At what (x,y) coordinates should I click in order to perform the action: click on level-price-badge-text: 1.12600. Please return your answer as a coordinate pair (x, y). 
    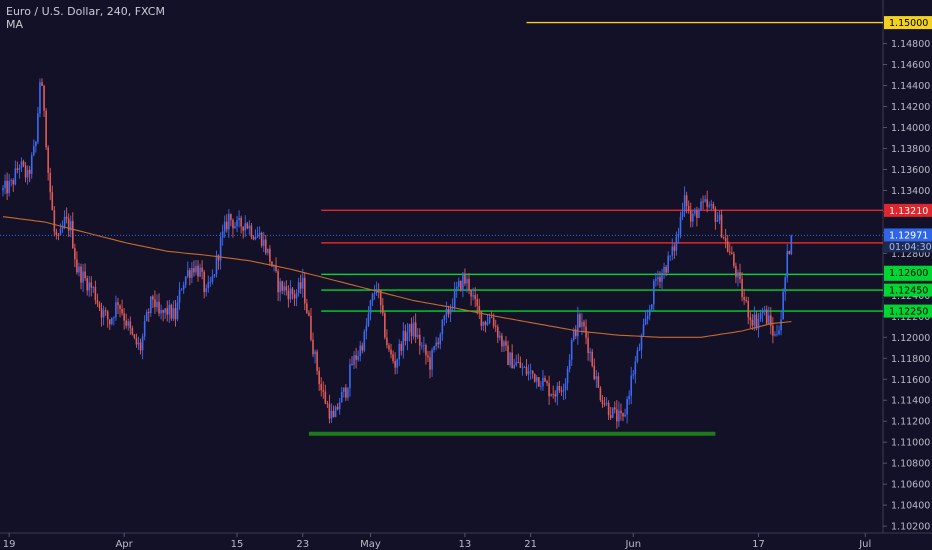
    Looking at the image, I should click on (908, 273).